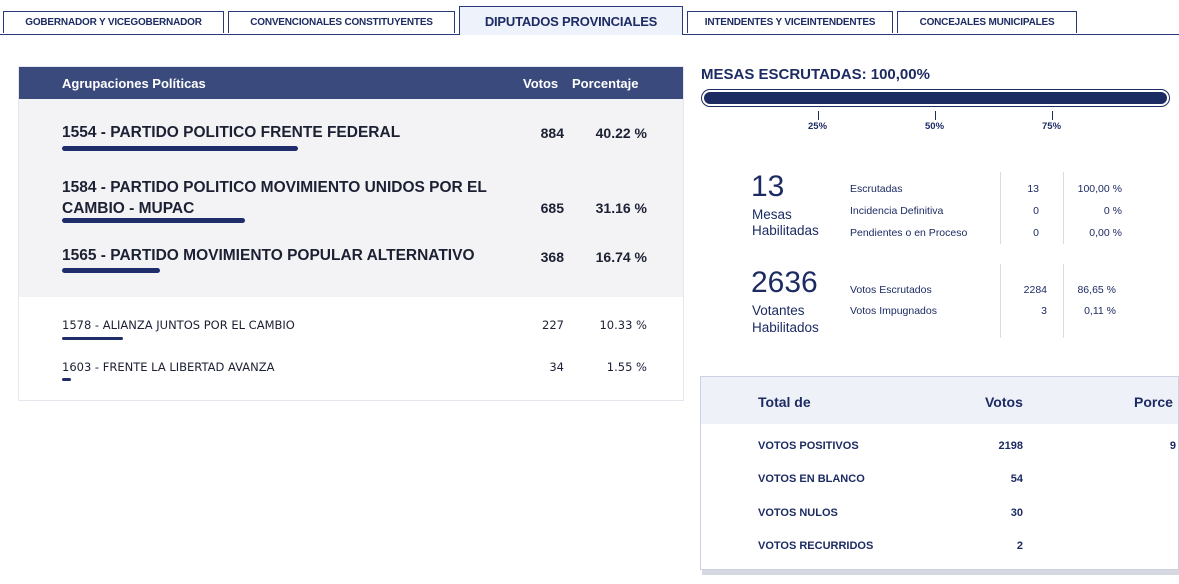 The image size is (1179, 584). Describe the element at coordinates (1035, 290) in the screenshot. I see `stat-count: 2284` at that location.